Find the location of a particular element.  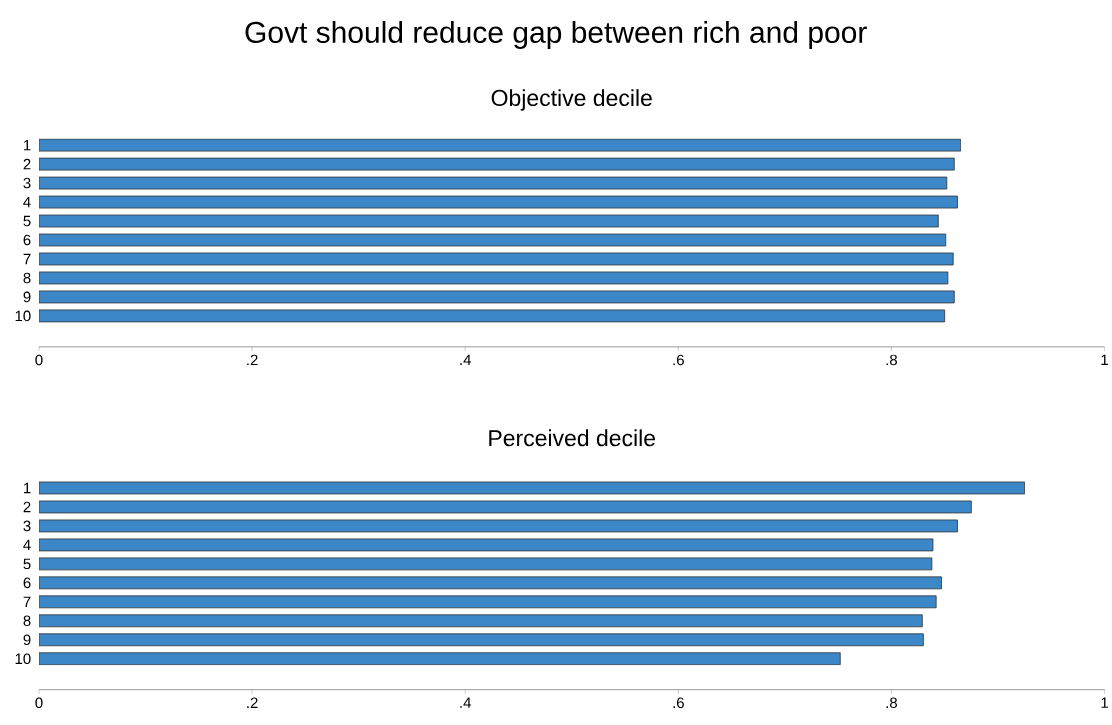

chart-title: Govt should reduce gap between rich and poor is located at coordinates (556, 35).